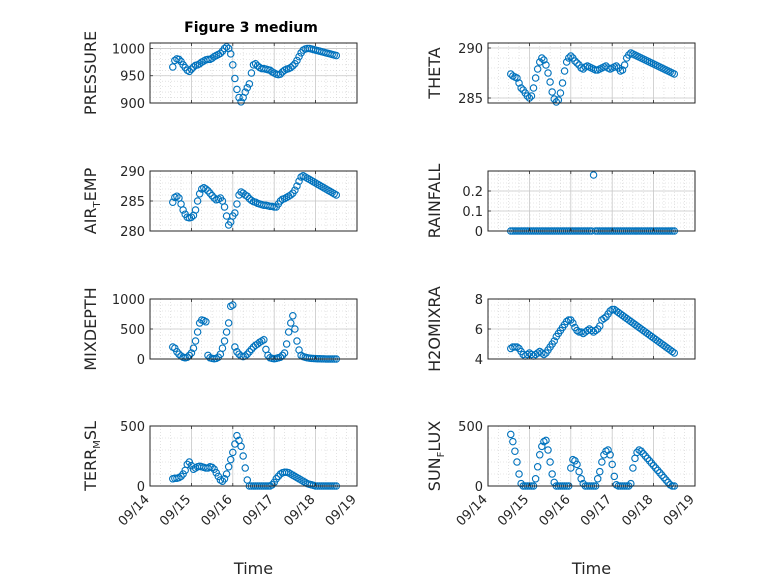  I want to click on subplot-h2omixra: 4 6 8 H2OMIXRA, so click(560, 329).